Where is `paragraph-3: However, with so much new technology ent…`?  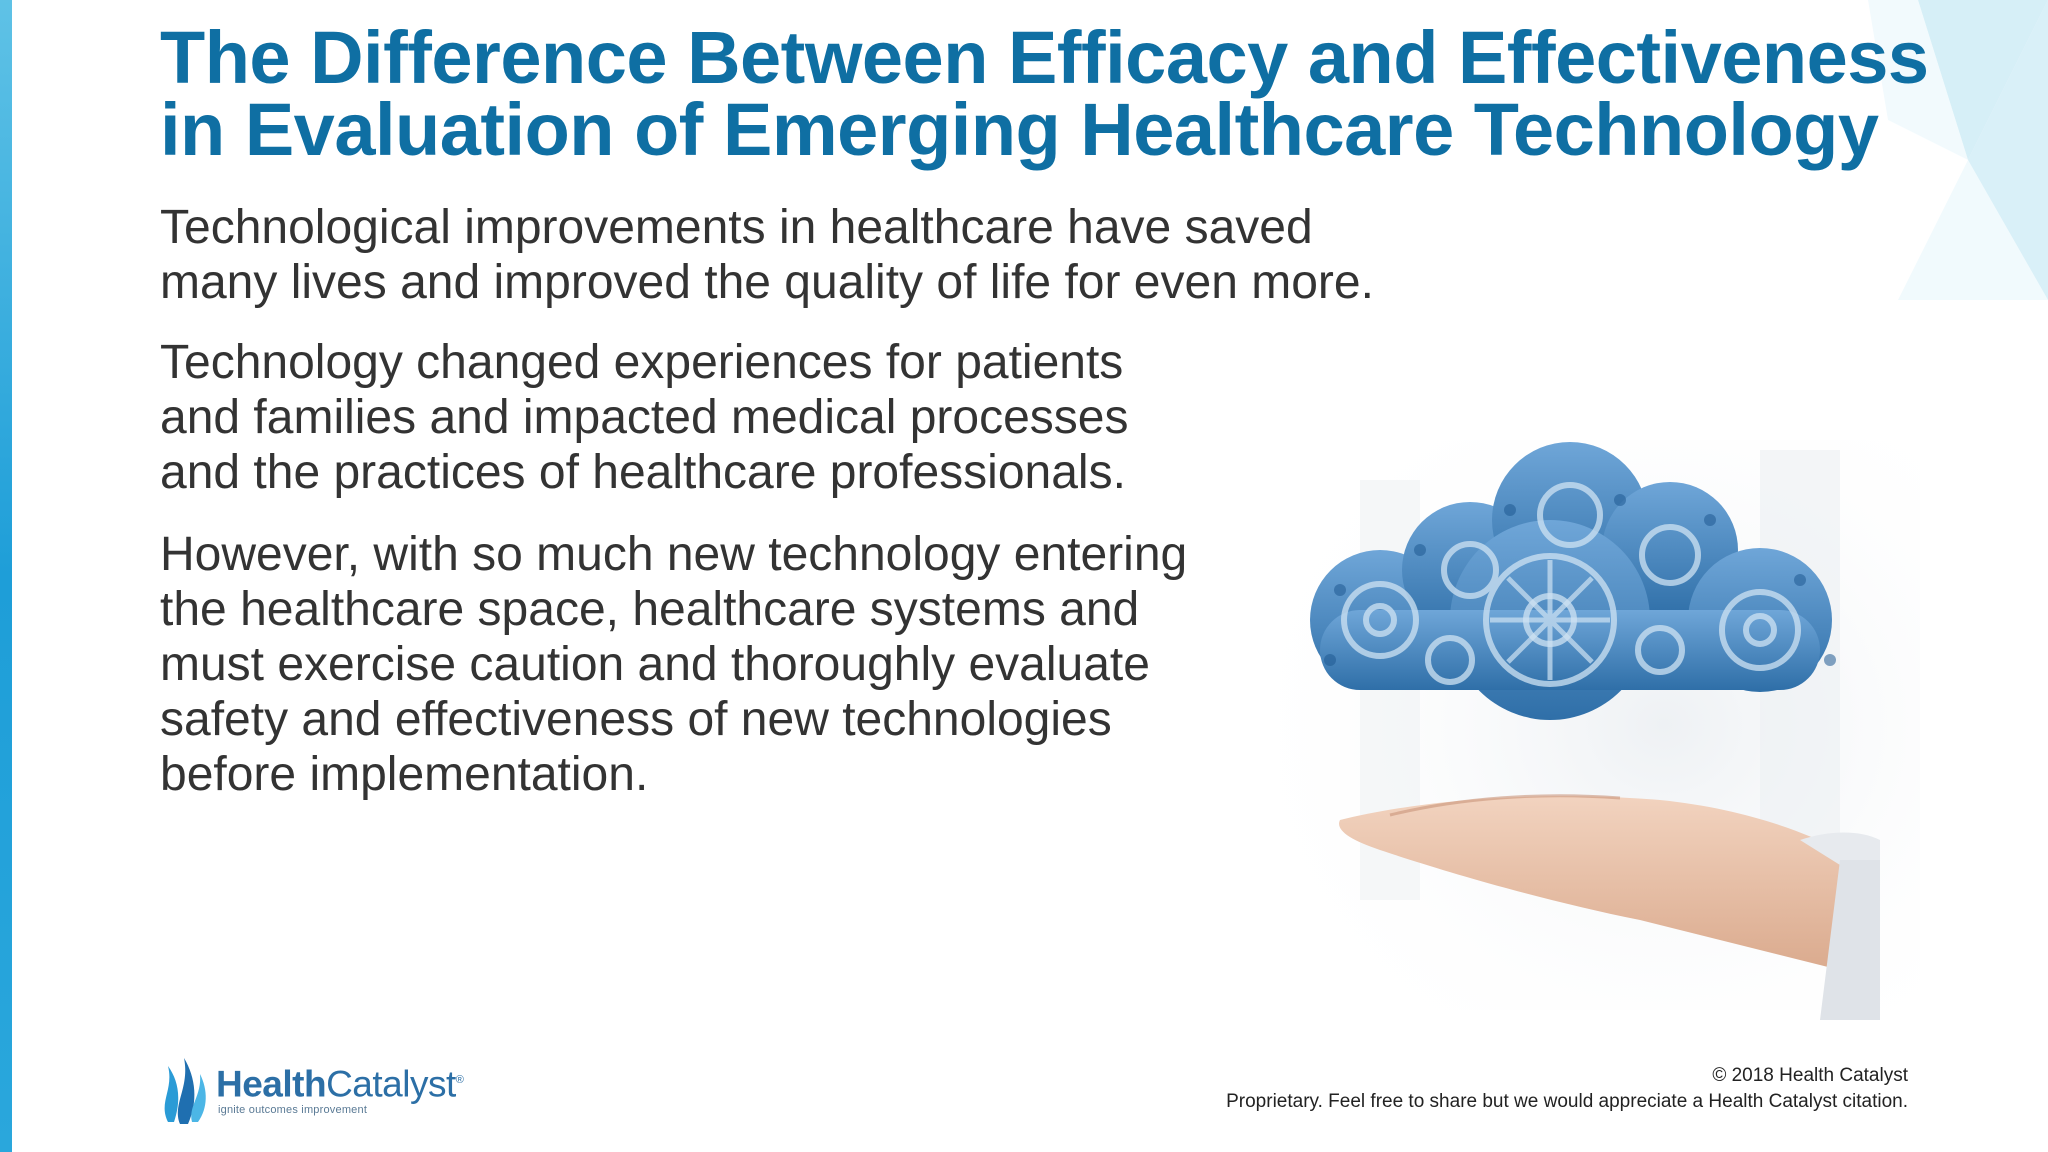
paragraph-3: However, with so much new technology ent… is located at coordinates (673, 664).